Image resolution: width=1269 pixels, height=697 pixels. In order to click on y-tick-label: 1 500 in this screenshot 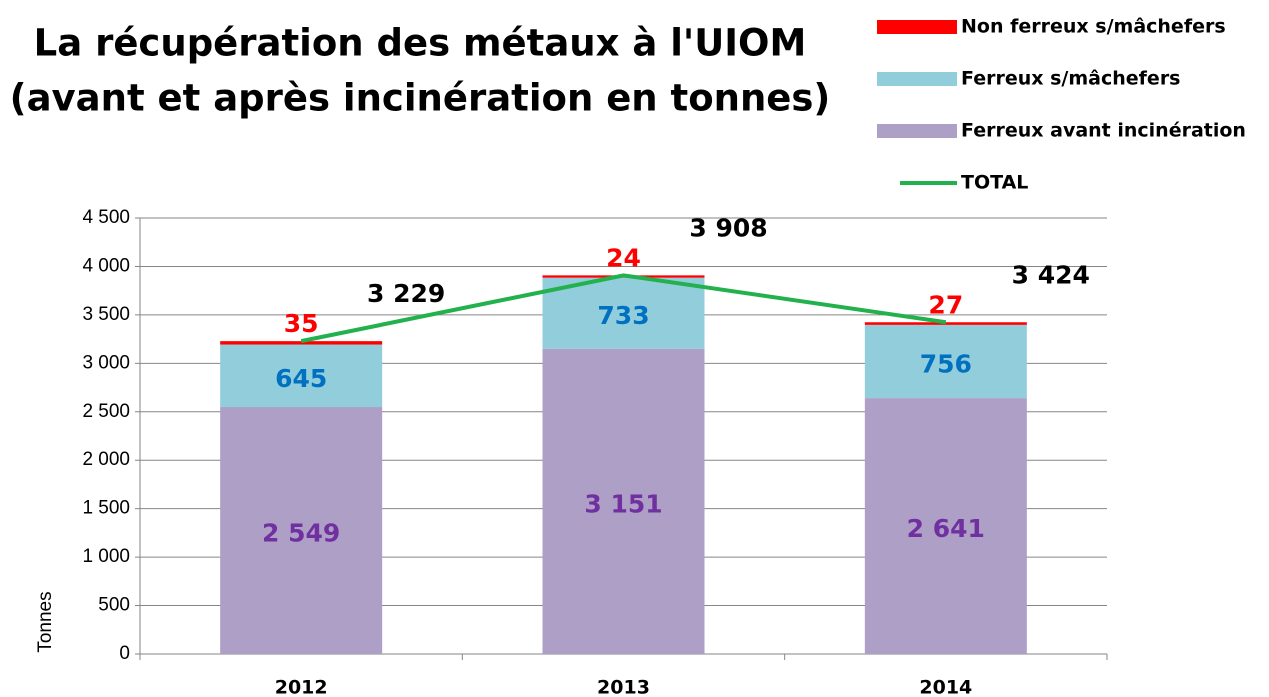, I will do `click(106, 508)`.